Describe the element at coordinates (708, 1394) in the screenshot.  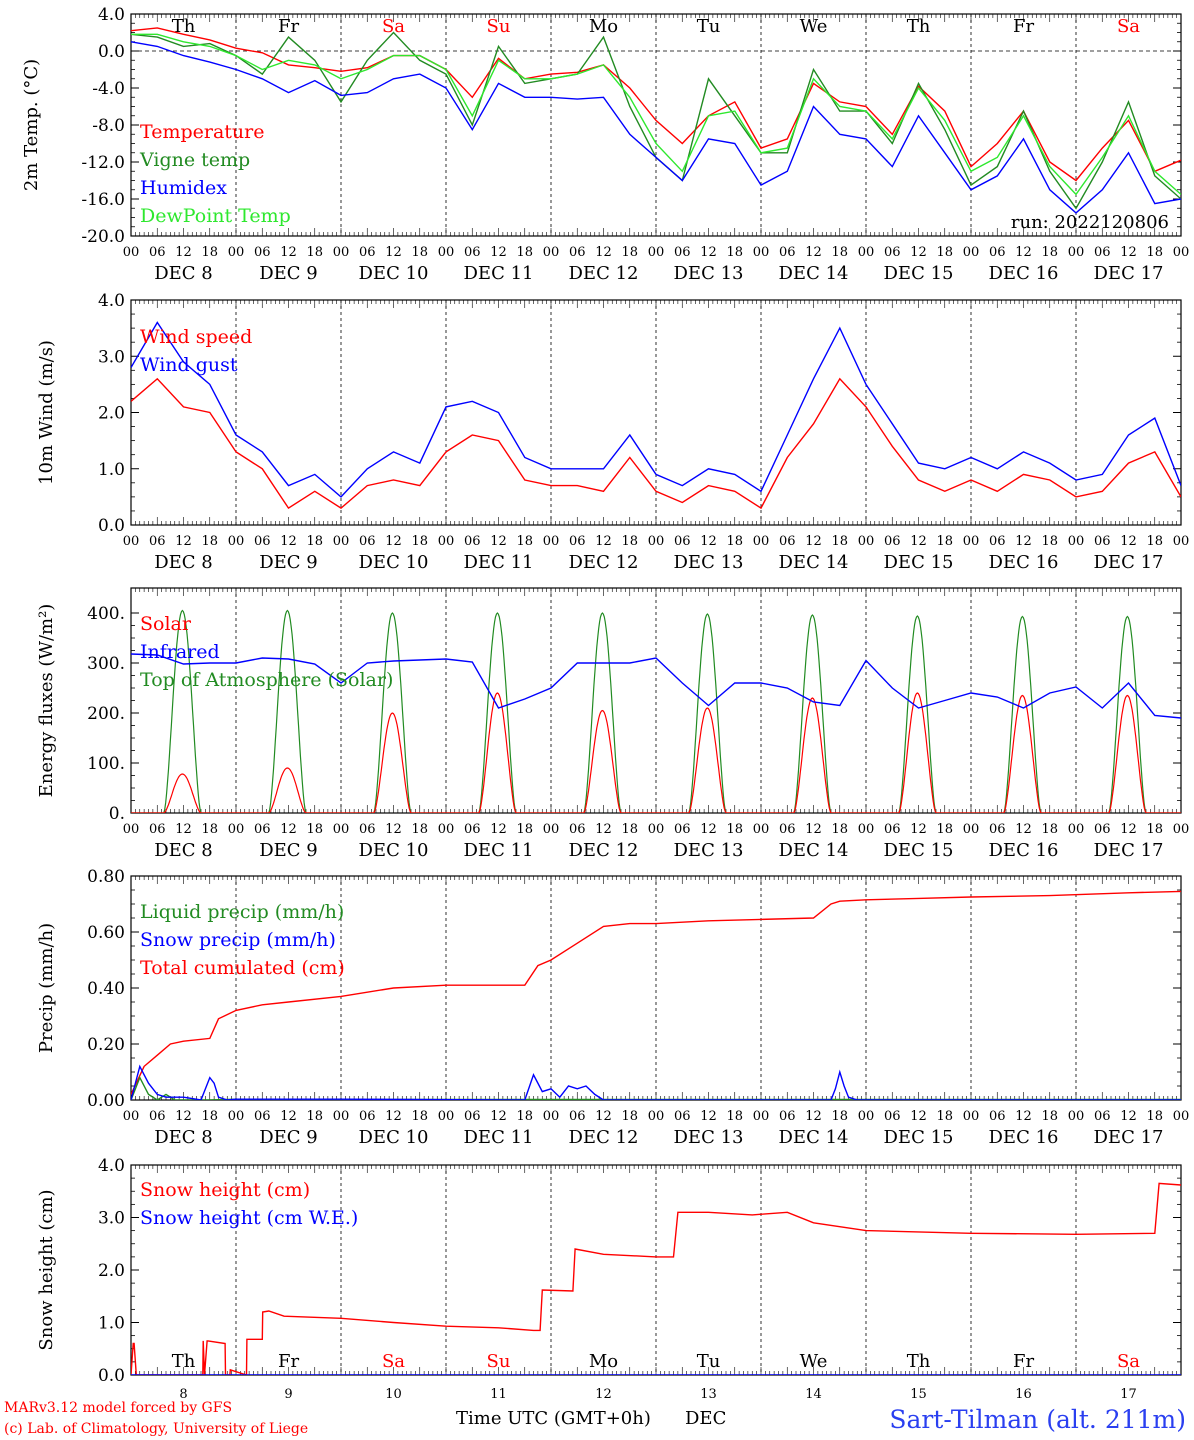
I see `x-day-label: 13` at that location.